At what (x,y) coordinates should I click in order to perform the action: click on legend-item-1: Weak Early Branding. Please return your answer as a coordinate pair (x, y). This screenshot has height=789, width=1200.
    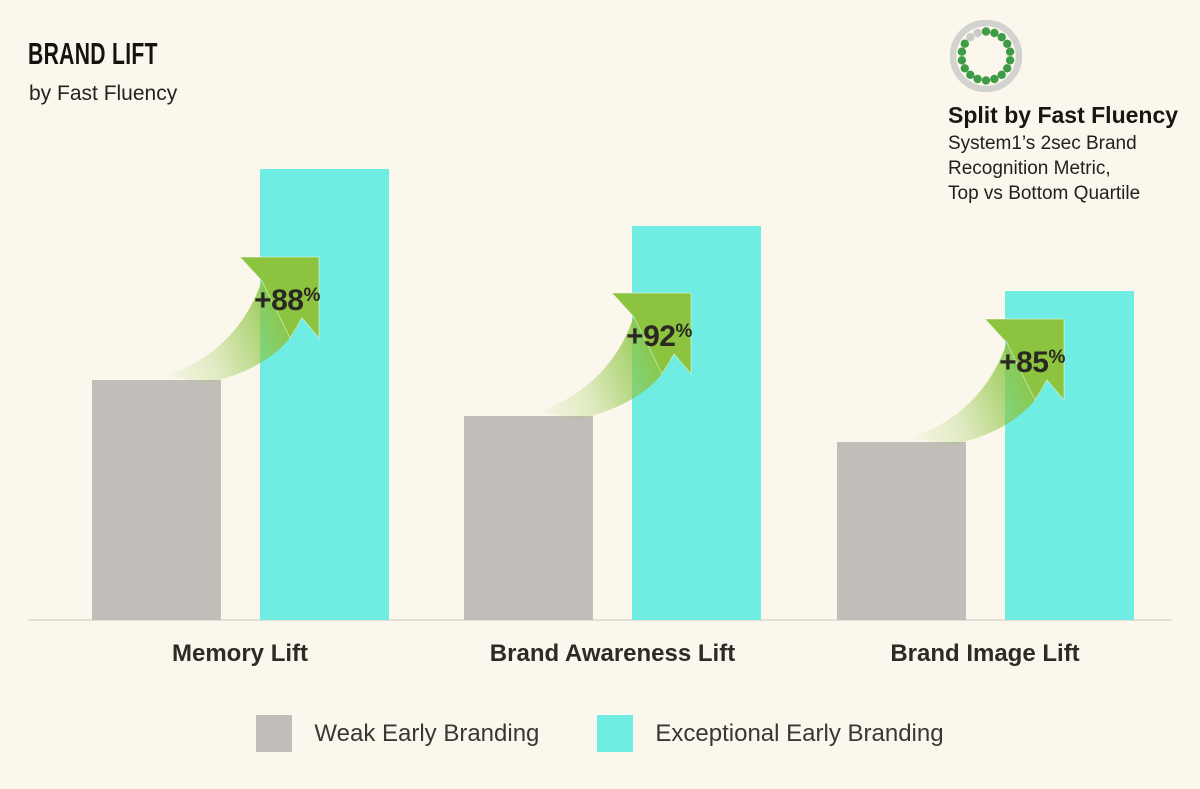
    Looking at the image, I should click on (397, 733).